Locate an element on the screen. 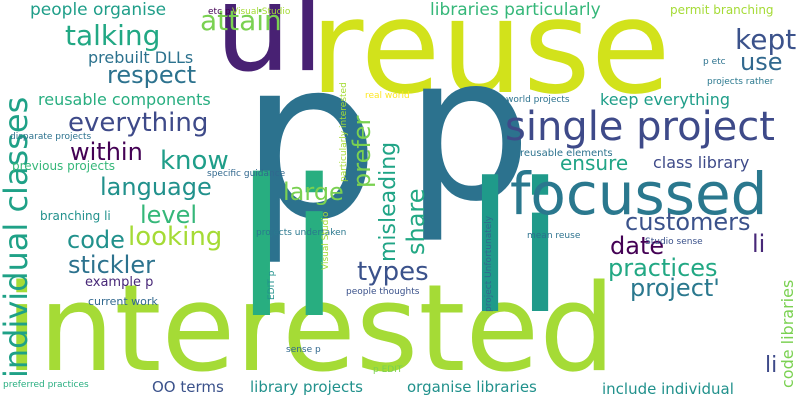 Image resolution: width=800 pixels, height=400 pixels. word-edit-p: EDIT p is located at coordinates (272, 285).